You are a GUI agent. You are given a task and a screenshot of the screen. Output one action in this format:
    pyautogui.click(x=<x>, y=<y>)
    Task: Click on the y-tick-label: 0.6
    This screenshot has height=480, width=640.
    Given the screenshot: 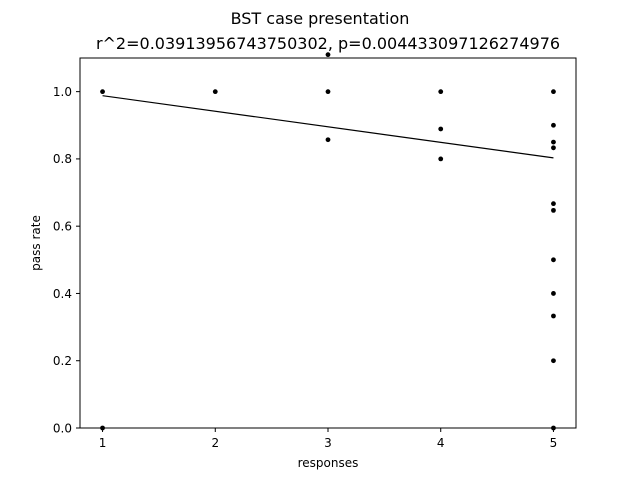 What is the action you would take?
    pyautogui.click(x=62, y=226)
    